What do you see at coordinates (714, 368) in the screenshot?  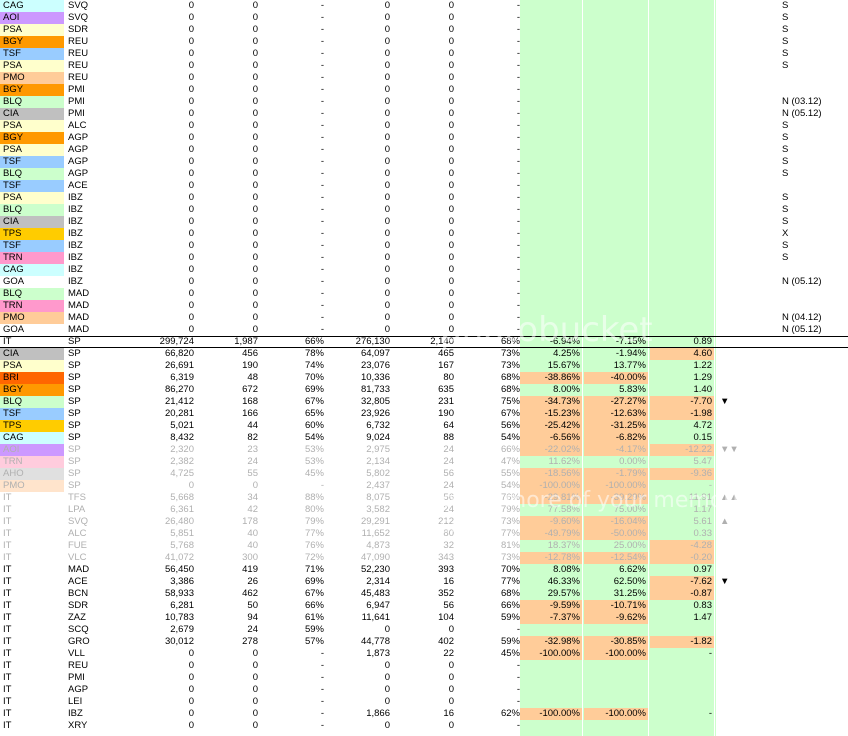 I see `column-divider` at bounding box center [714, 368].